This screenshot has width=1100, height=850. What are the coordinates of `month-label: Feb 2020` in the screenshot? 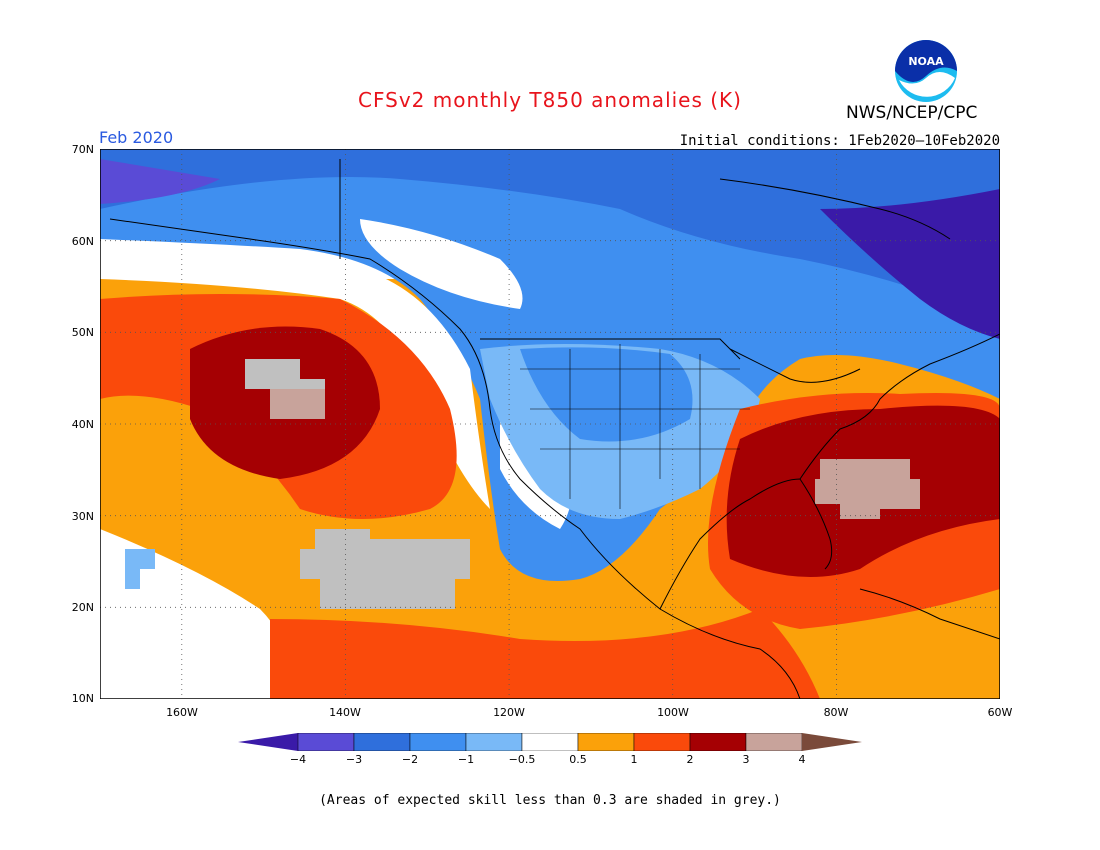 It's located at (136, 137).